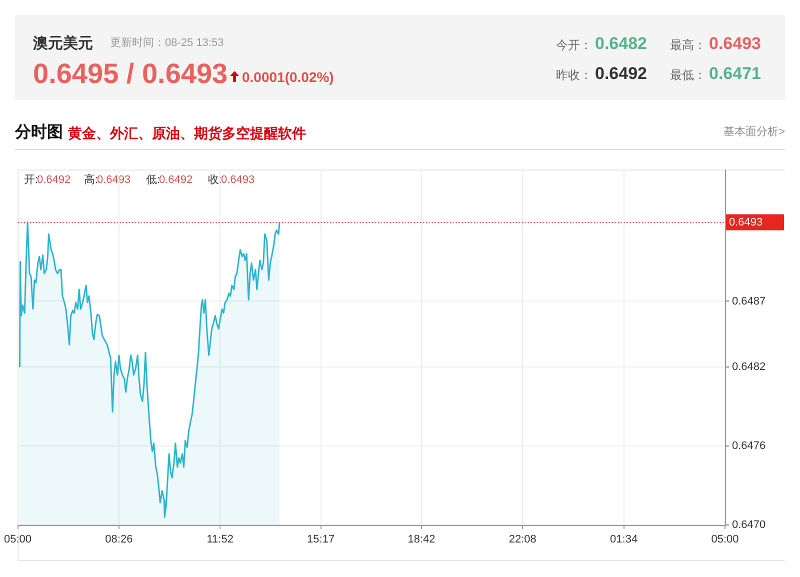 The image size is (800, 577). What do you see at coordinates (288, 77) in the screenshot?
I see `text: 0.0001(0.02%)` at bounding box center [288, 77].